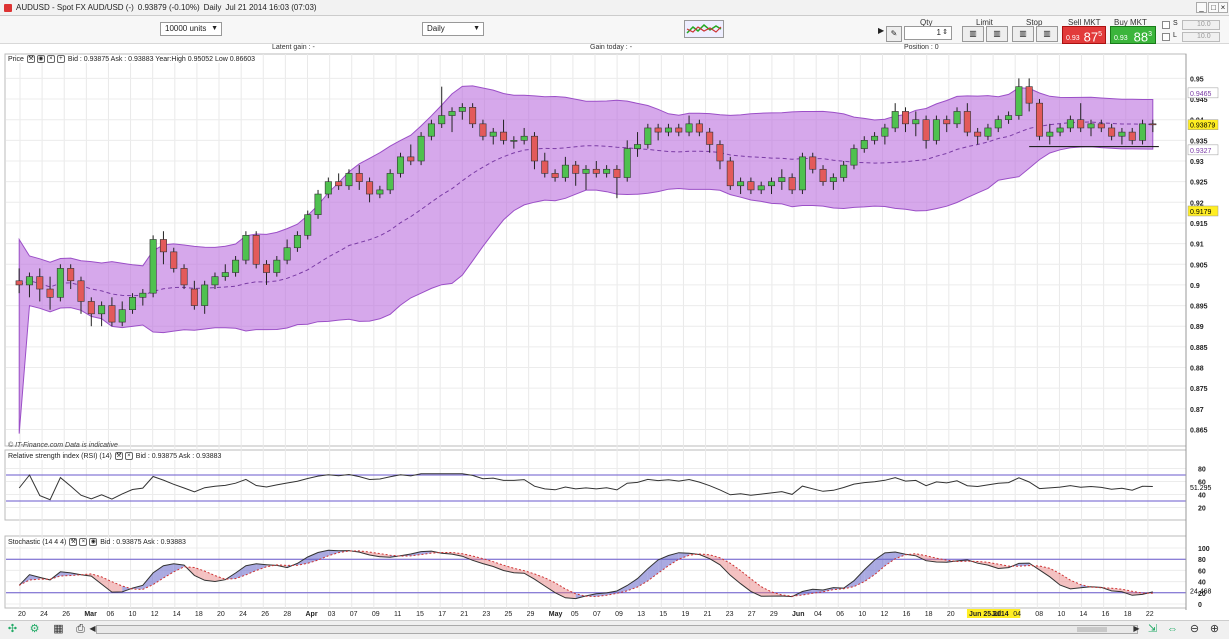  Describe the element at coordinates (1223, 7) in the screenshot. I see `close-icon: ×` at that location.